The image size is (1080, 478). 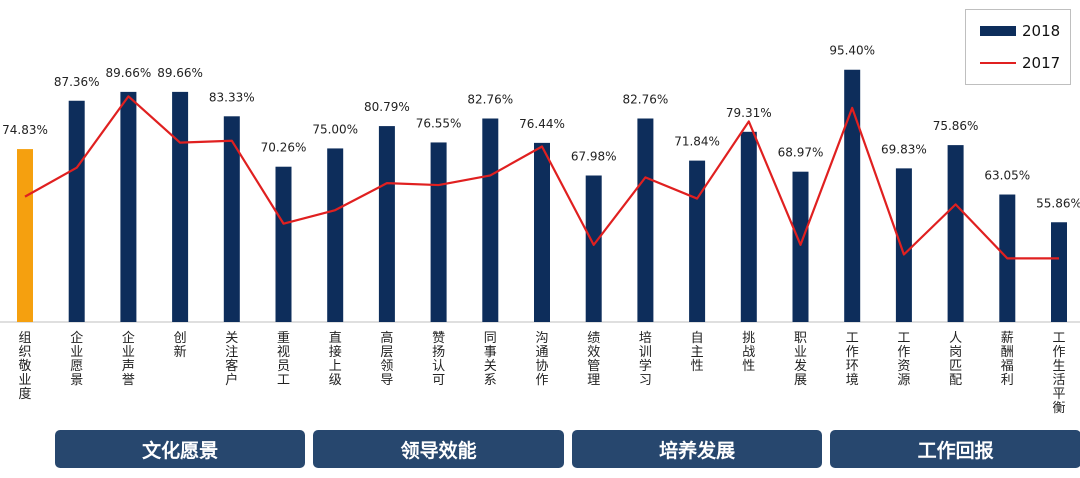 What do you see at coordinates (283, 359) in the screenshot?
I see `category-label: 重视员工` at bounding box center [283, 359].